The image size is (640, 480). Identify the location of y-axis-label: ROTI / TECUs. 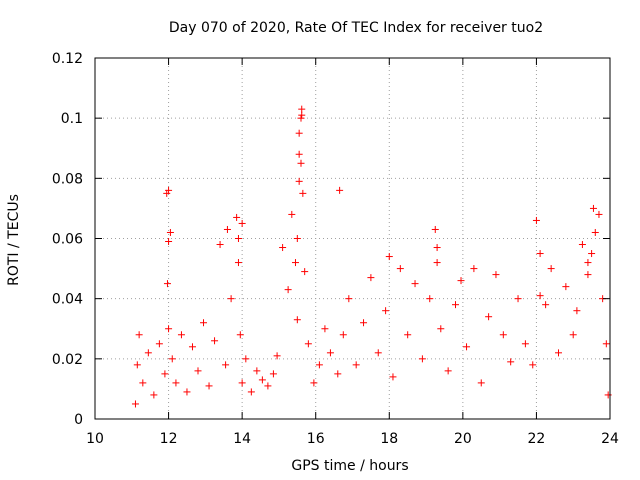
(14, 240).